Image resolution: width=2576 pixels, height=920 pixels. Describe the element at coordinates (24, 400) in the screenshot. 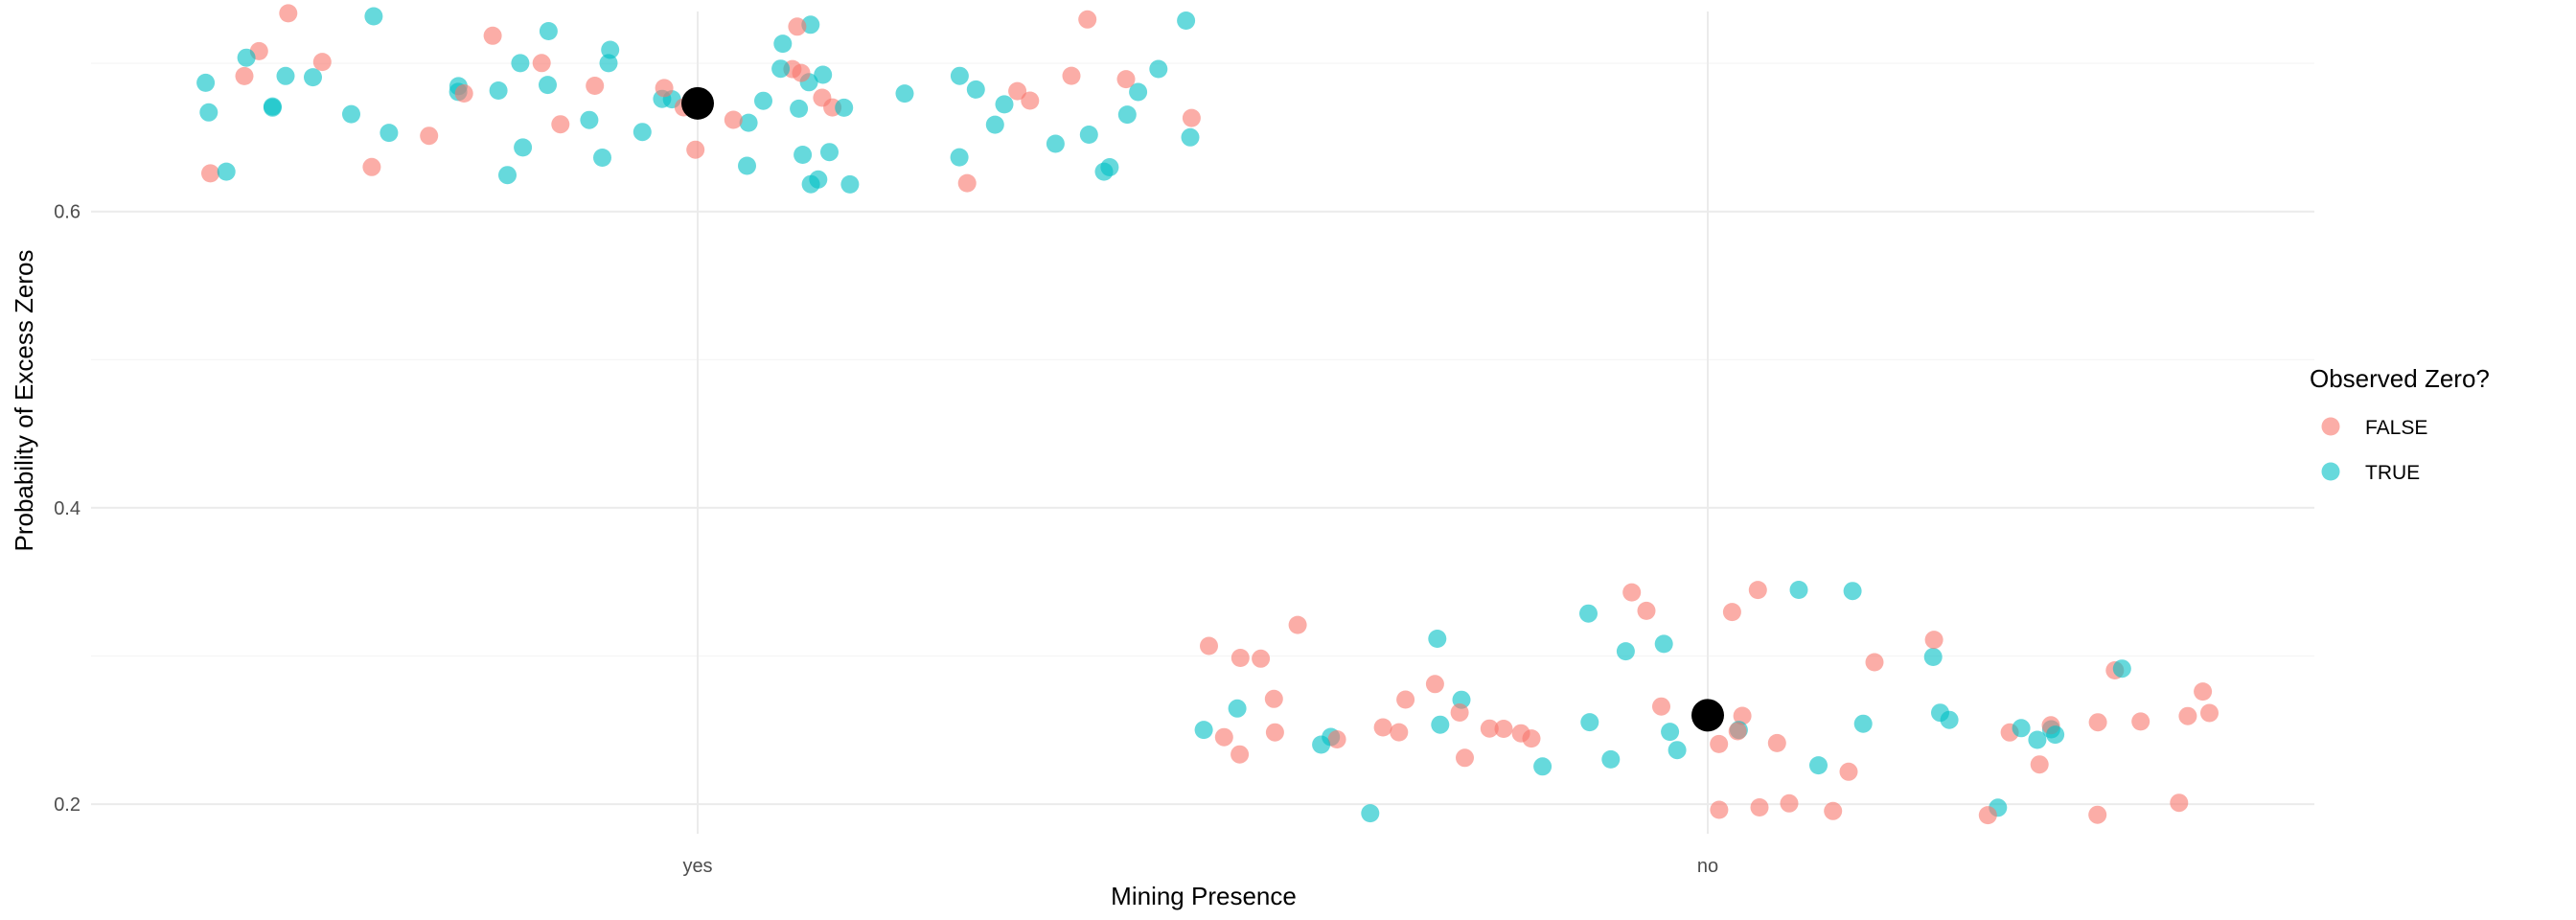

I see `y-axis-title: Probability of Excess Zeros` at that location.